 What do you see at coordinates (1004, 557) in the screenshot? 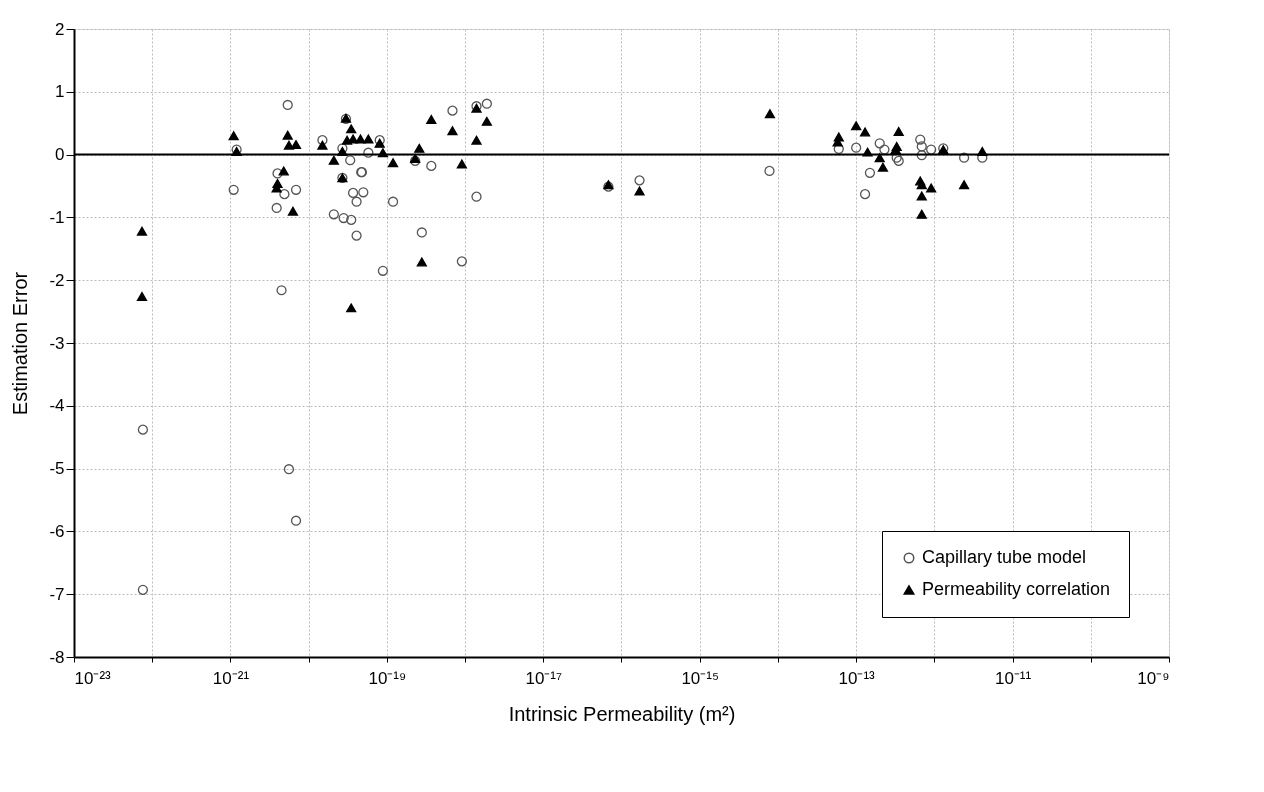
I see `legend-label: Capillary tube model` at bounding box center [1004, 557].